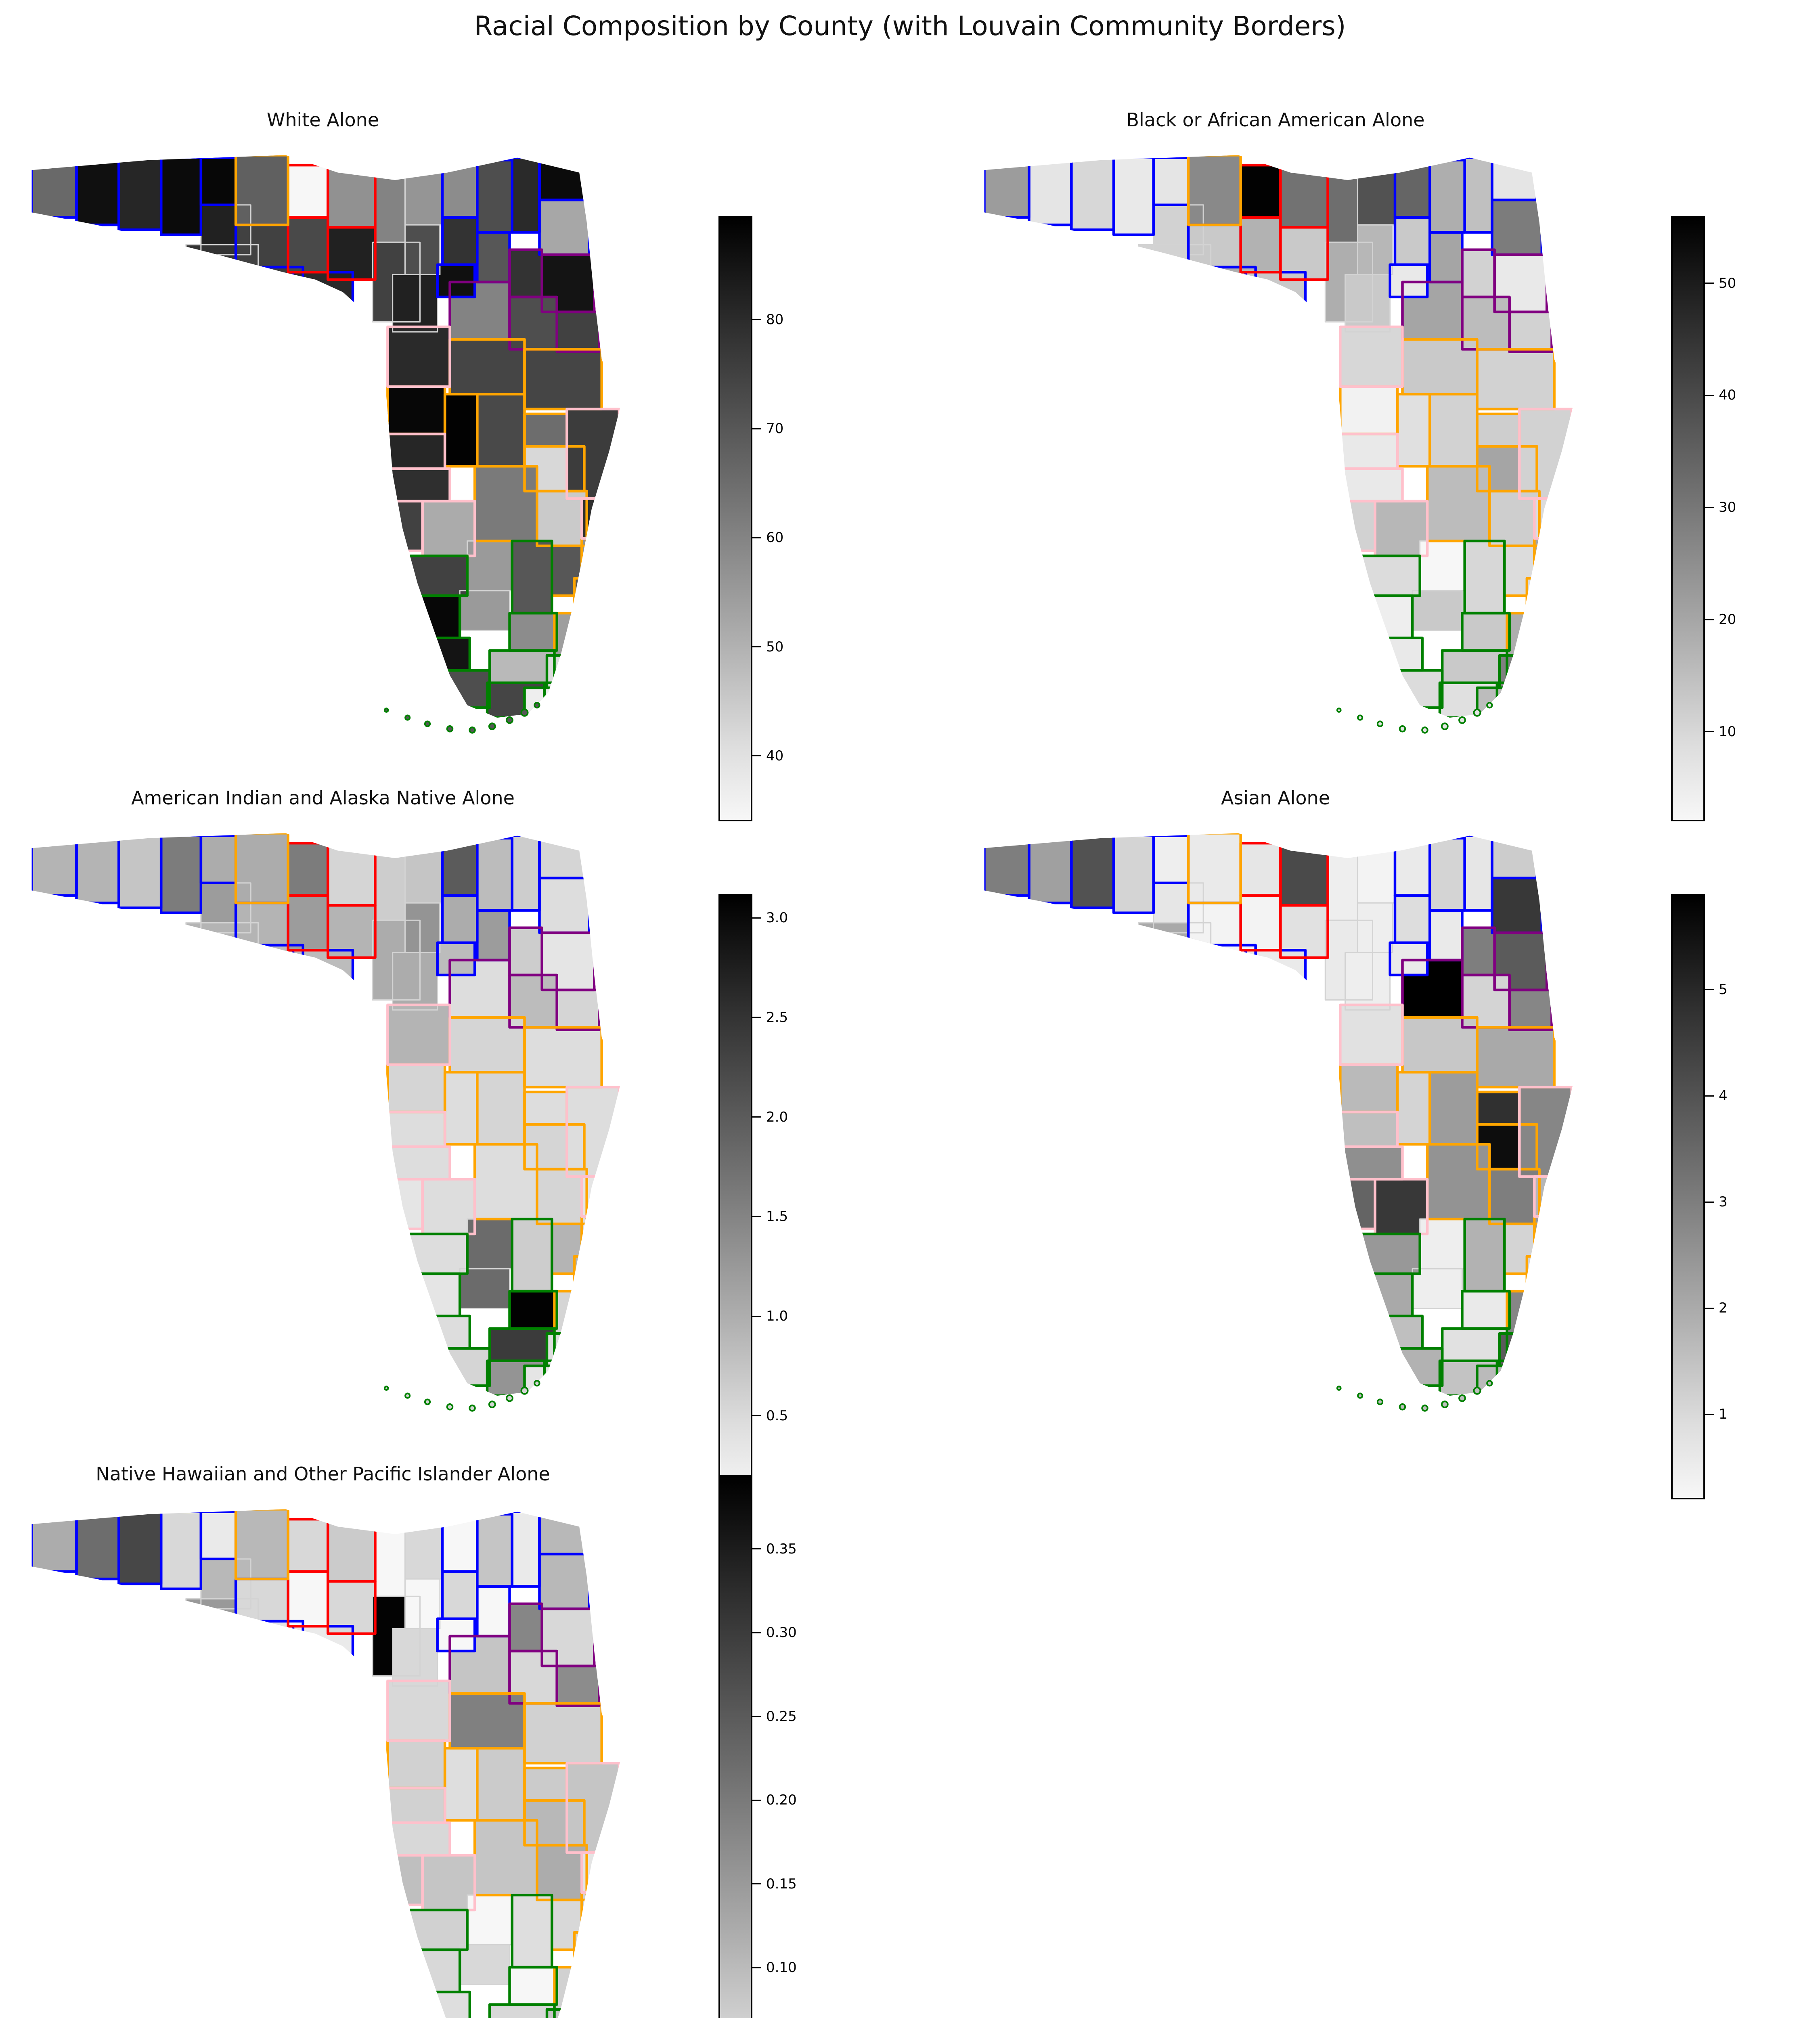  What do you see at coordinates (782, 1549) in the screenshot?
I see `colorbar-tick-label: 0.35` at bounding box center [782, 1549].